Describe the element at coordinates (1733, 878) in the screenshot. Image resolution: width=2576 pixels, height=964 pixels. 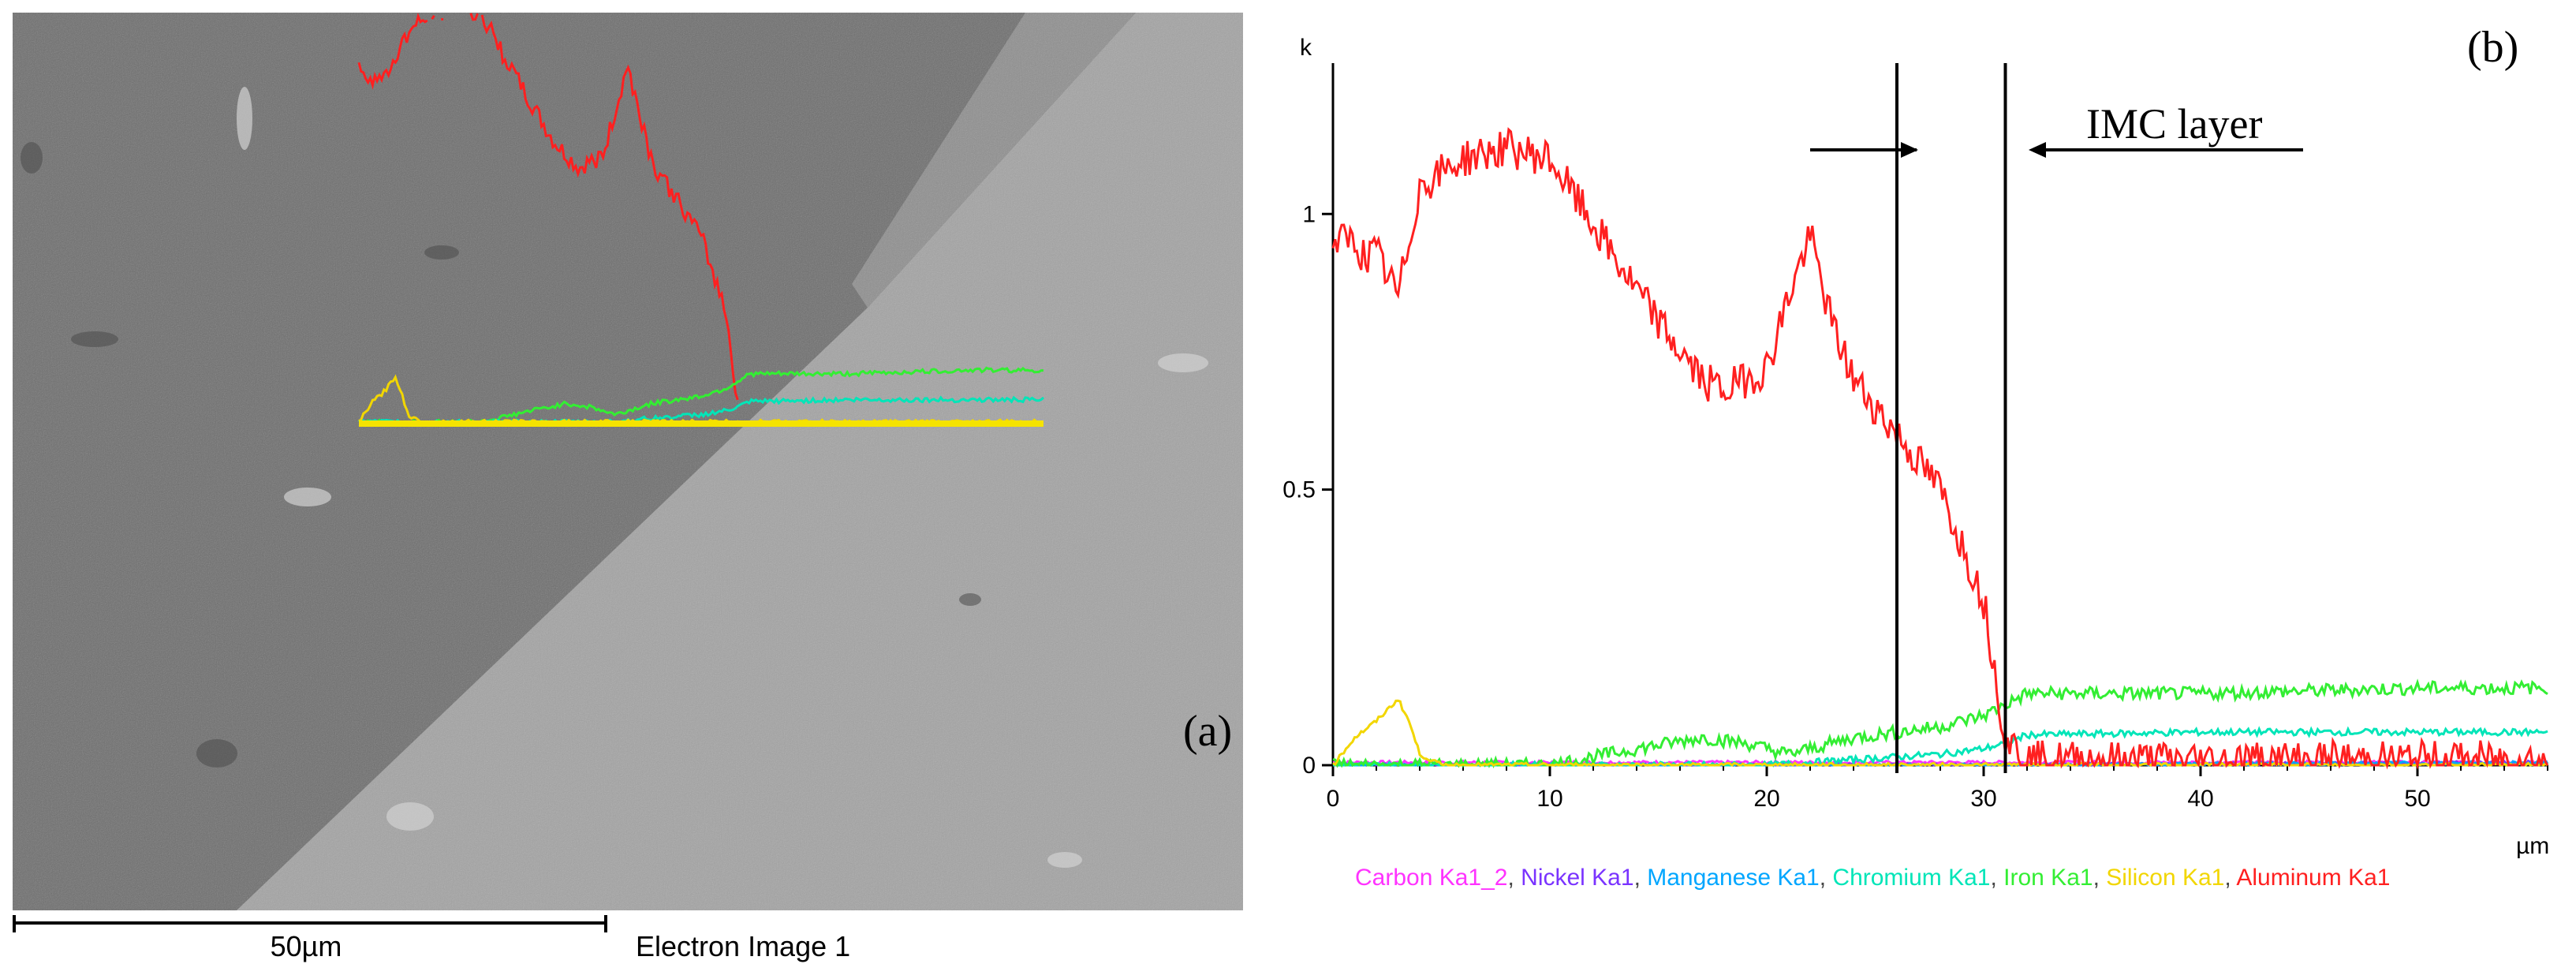
I see `legend-entry: Manganese Ka1` at that location.